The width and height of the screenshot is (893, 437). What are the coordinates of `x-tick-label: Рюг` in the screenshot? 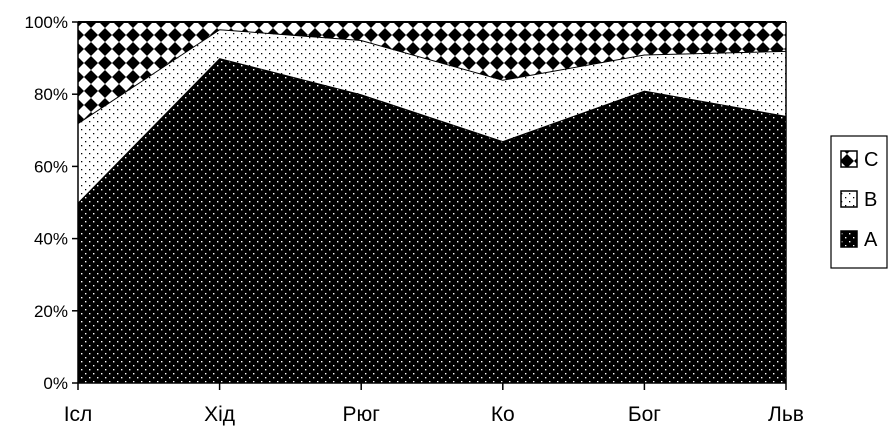 It's located at (361, 414).